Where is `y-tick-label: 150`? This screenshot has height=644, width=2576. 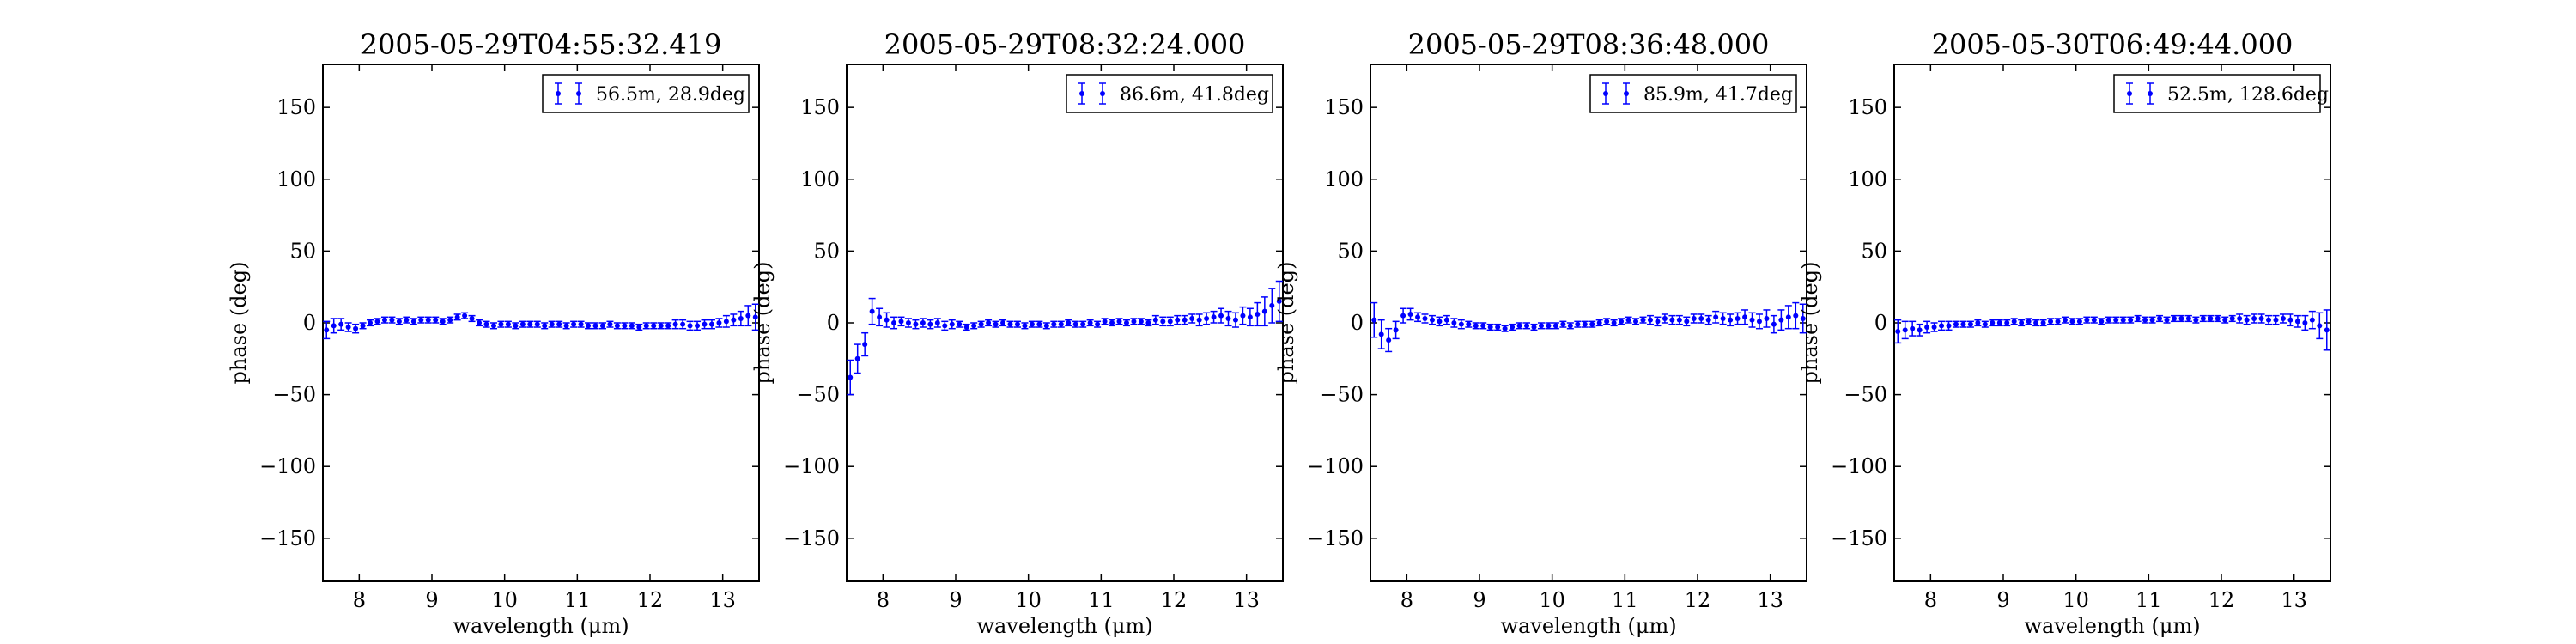 y-tick-label: 150 is located at coordinates (1344, 107).